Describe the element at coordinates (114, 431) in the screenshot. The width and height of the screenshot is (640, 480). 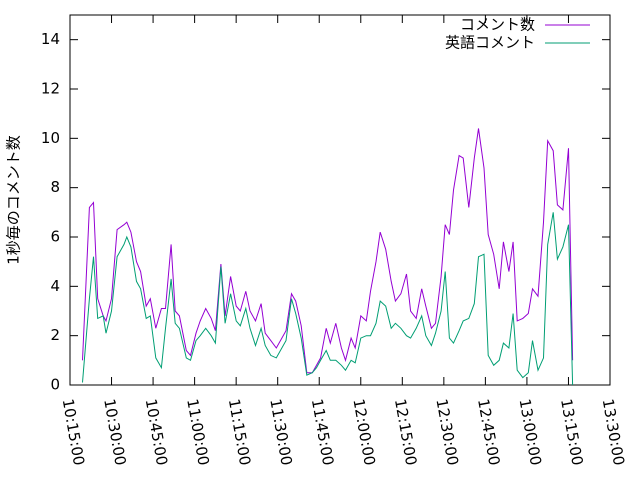
I see `x-tick-label: 10:30:00` at that location.